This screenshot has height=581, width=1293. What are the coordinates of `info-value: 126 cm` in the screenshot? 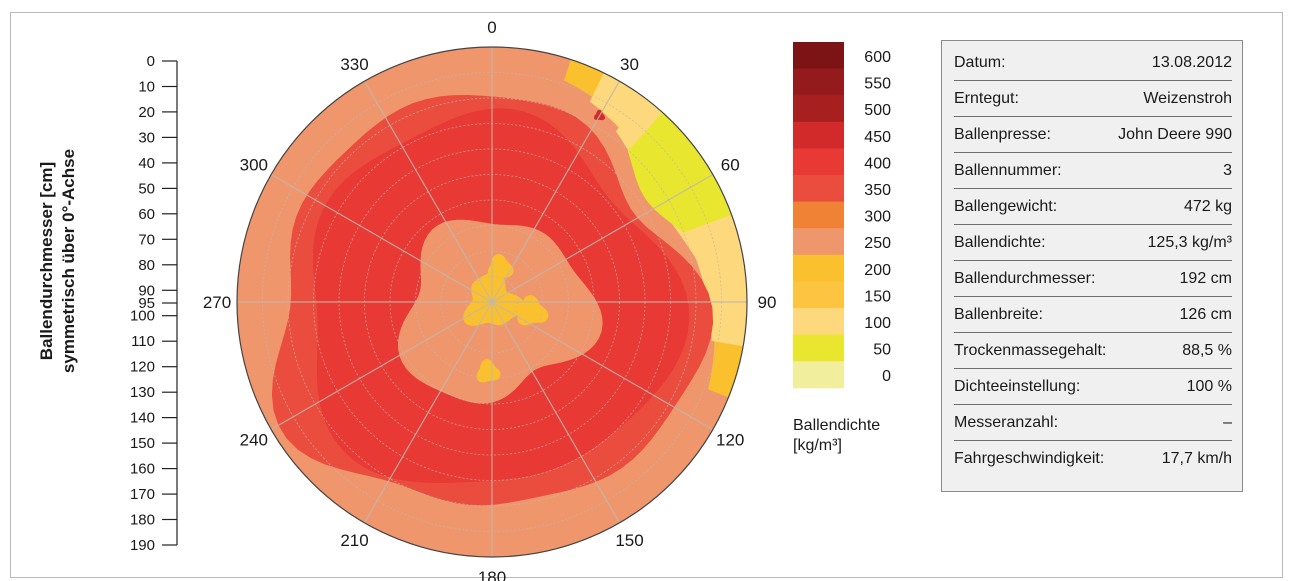 It's located at (1205, 314).